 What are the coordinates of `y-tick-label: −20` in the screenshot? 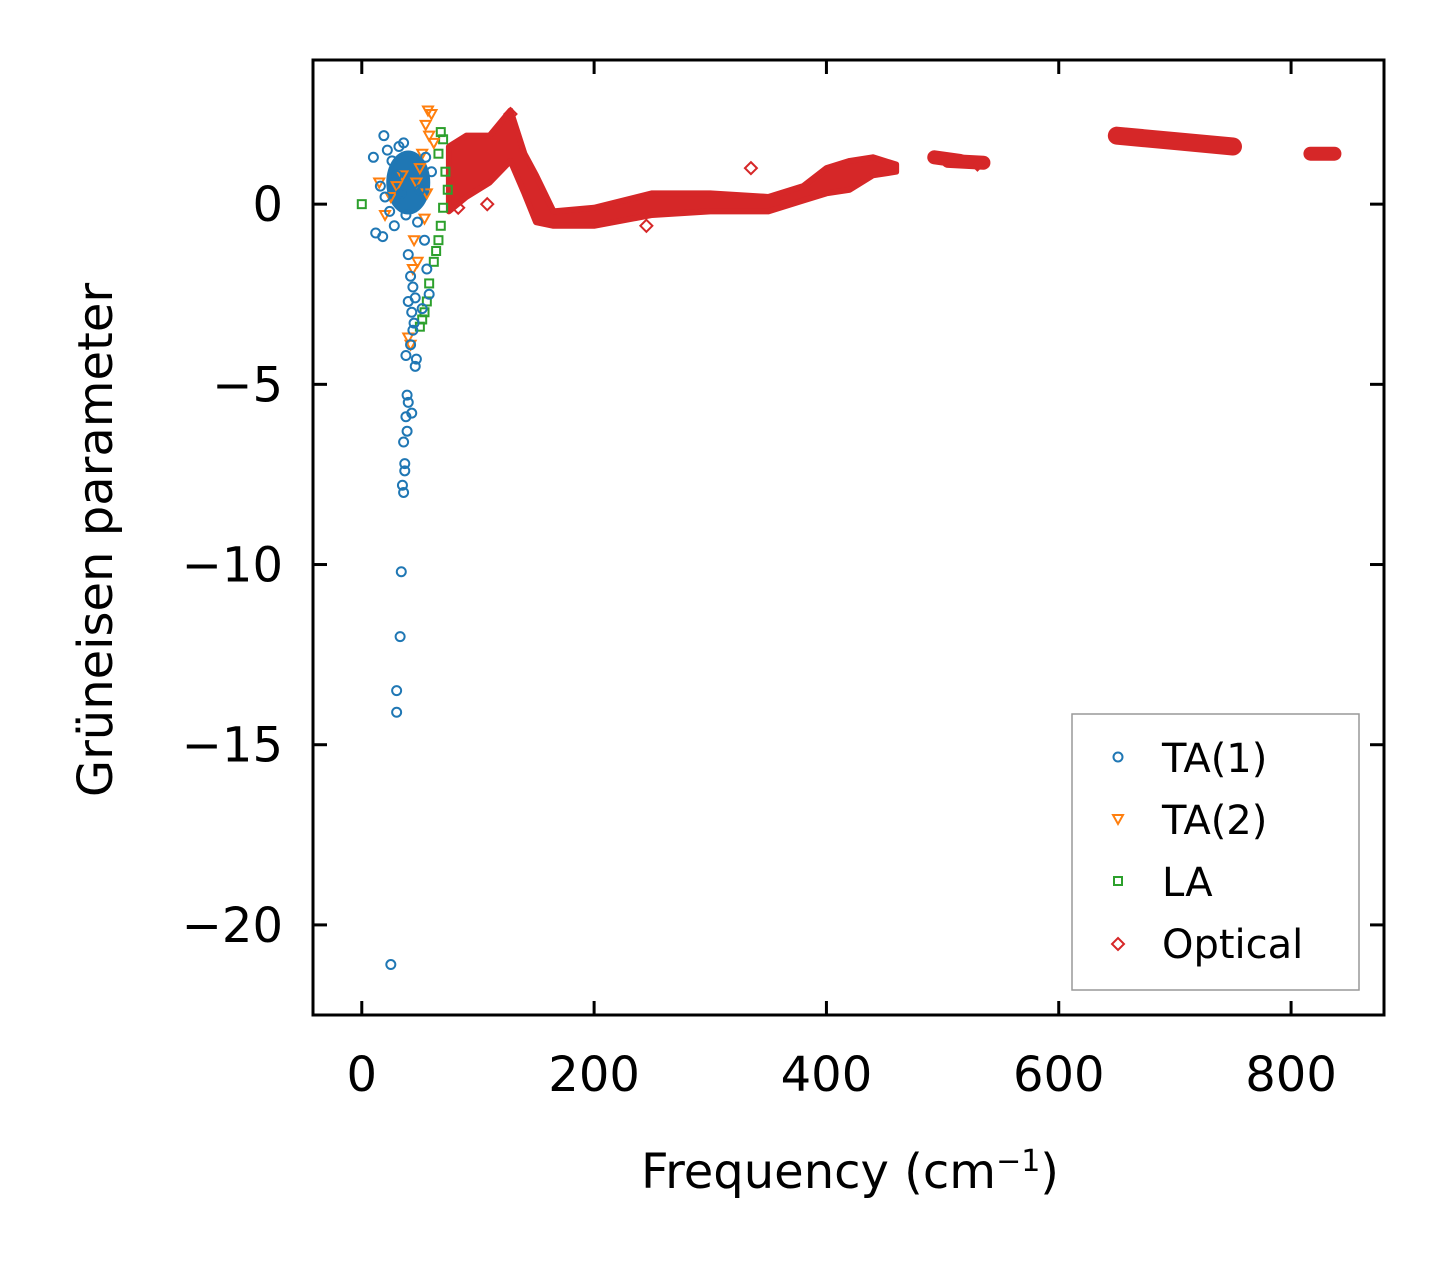 It's located at (232, 926).